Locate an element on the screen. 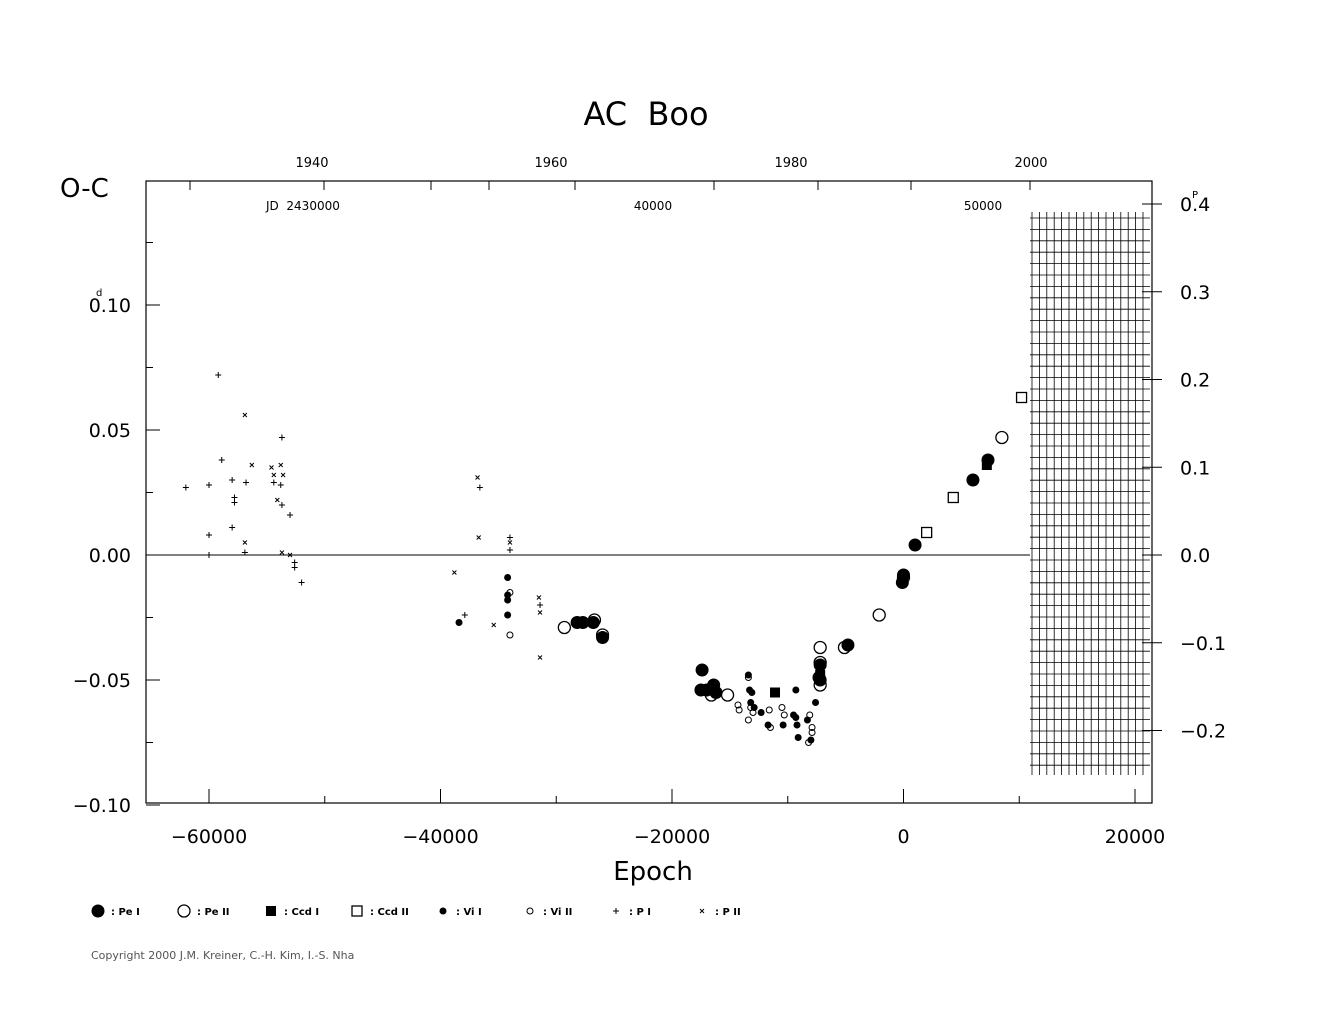  legend-item: : P I is located at coordinates (632, 912).